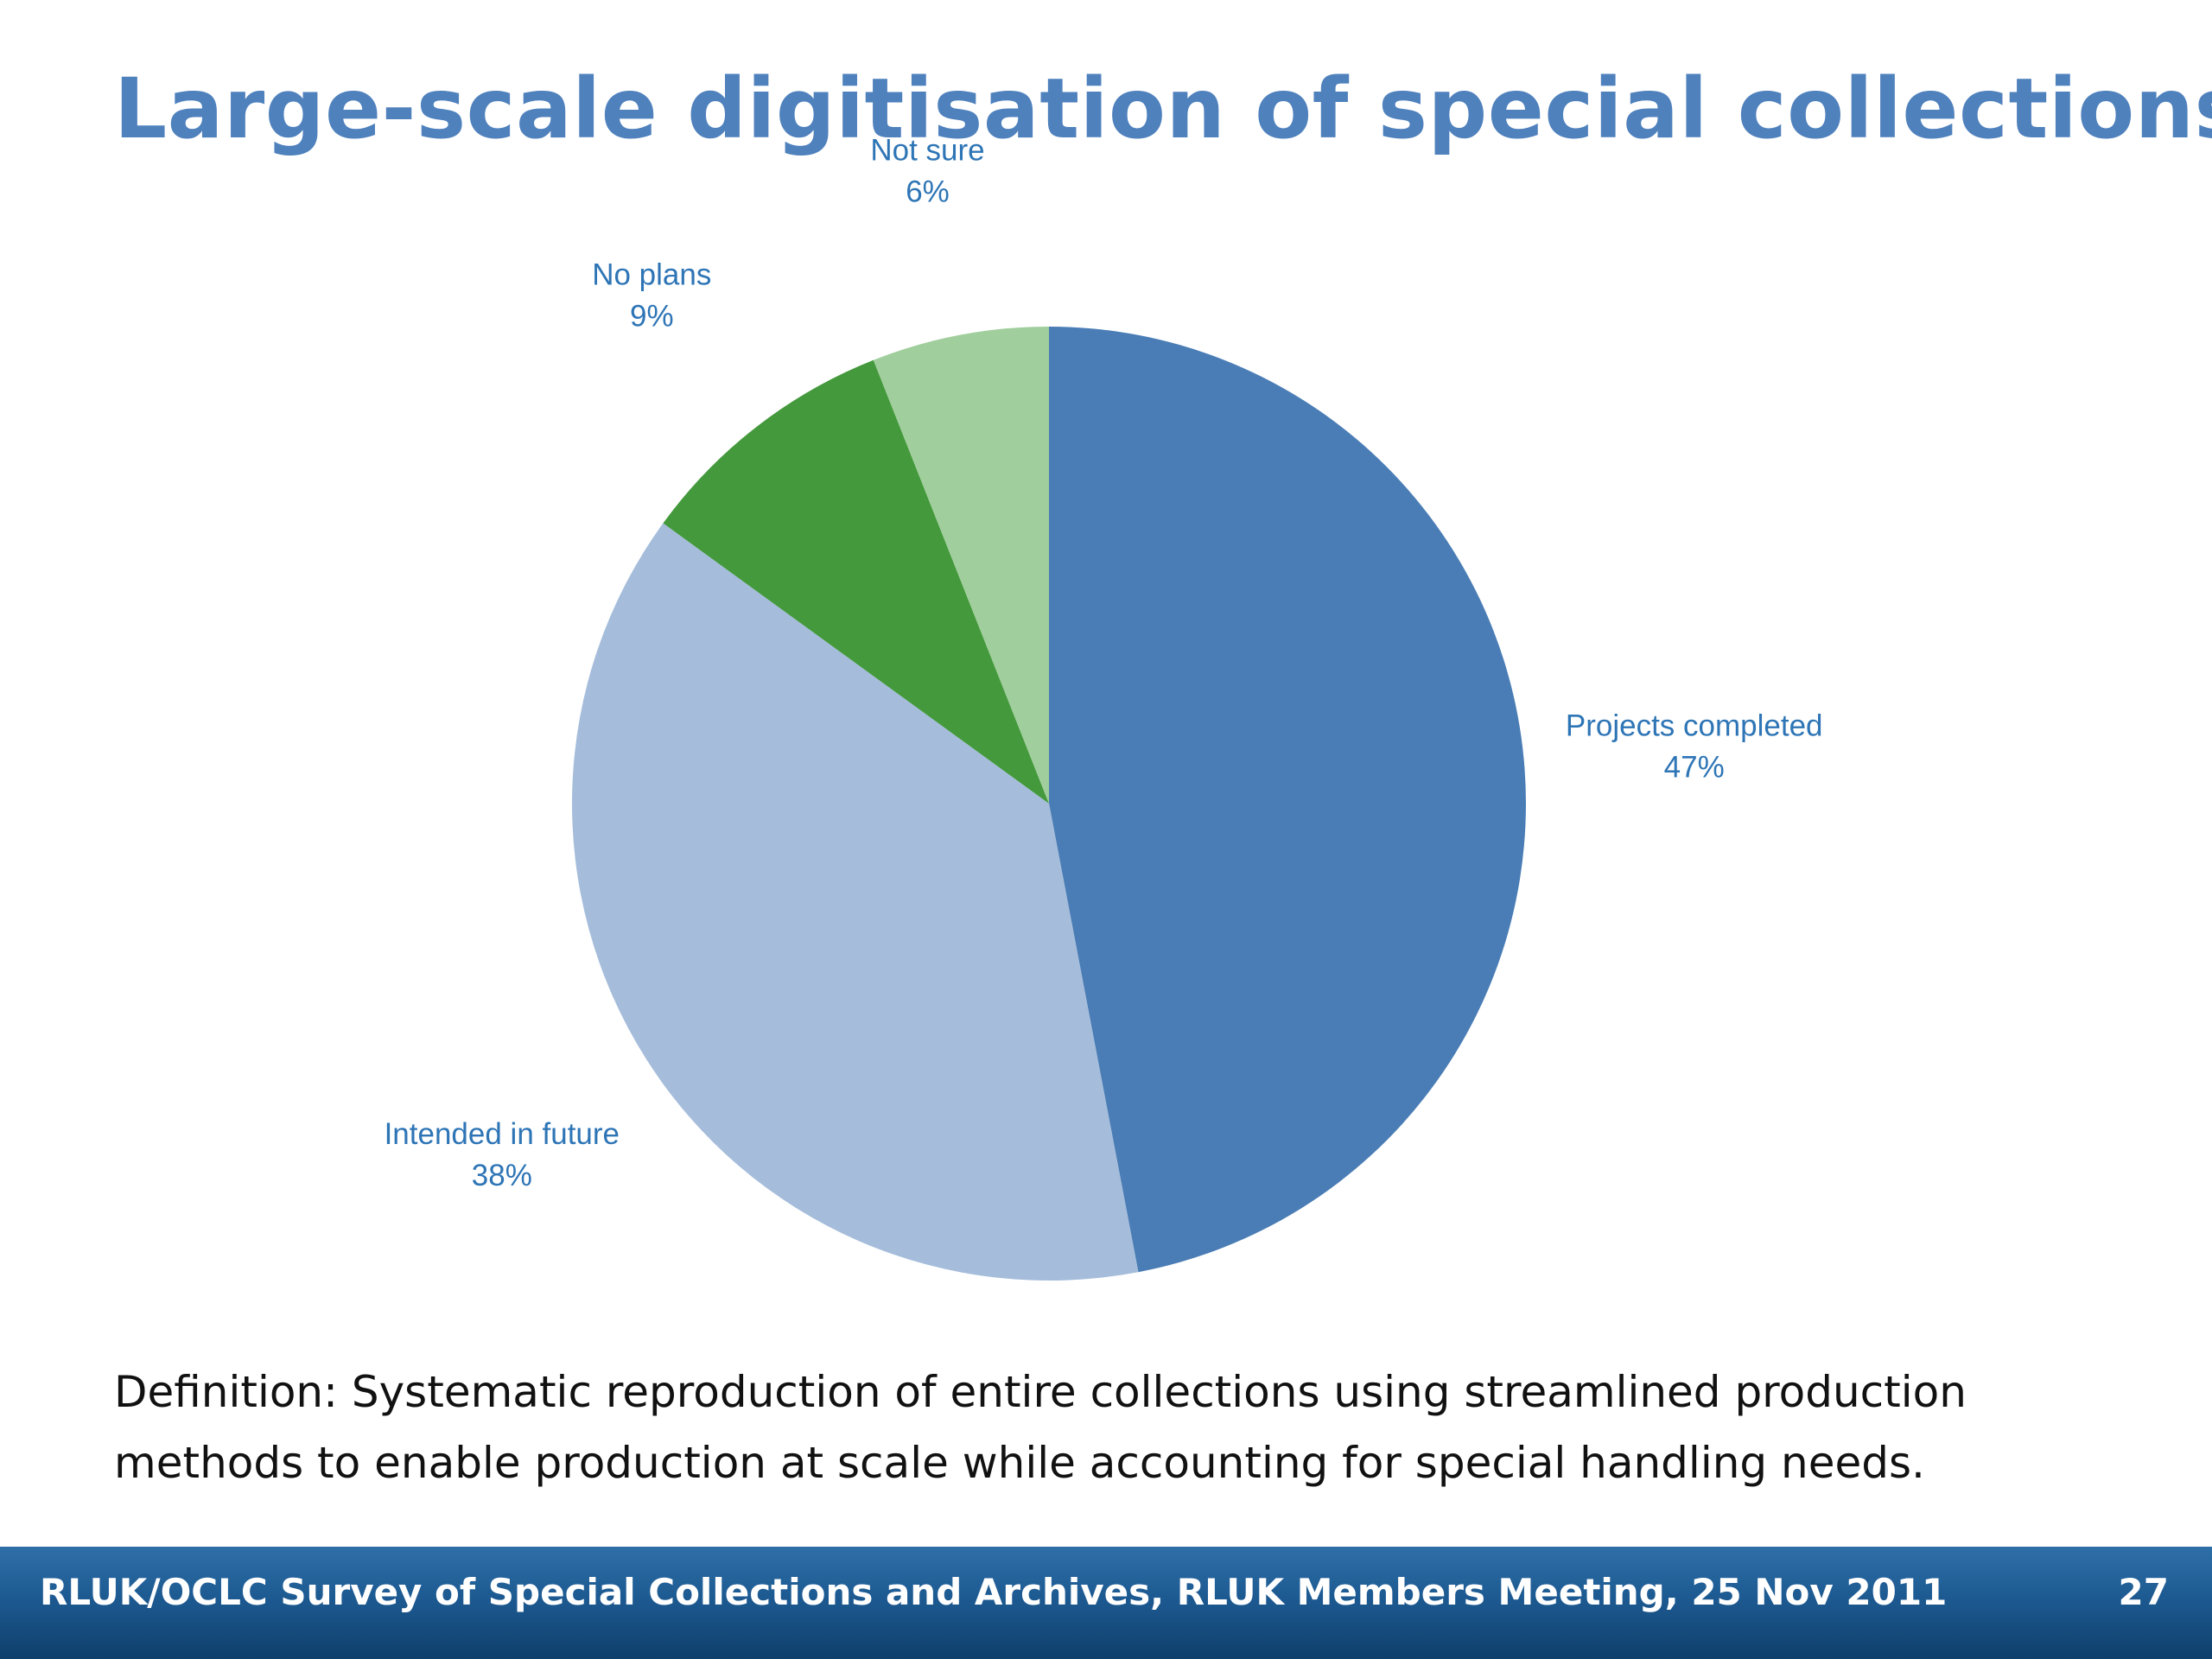  What do you see at coordinates (1287, 800) in the screenshot?
I see `pie-slice-projects-completed` at bounding box center [1287, 800].